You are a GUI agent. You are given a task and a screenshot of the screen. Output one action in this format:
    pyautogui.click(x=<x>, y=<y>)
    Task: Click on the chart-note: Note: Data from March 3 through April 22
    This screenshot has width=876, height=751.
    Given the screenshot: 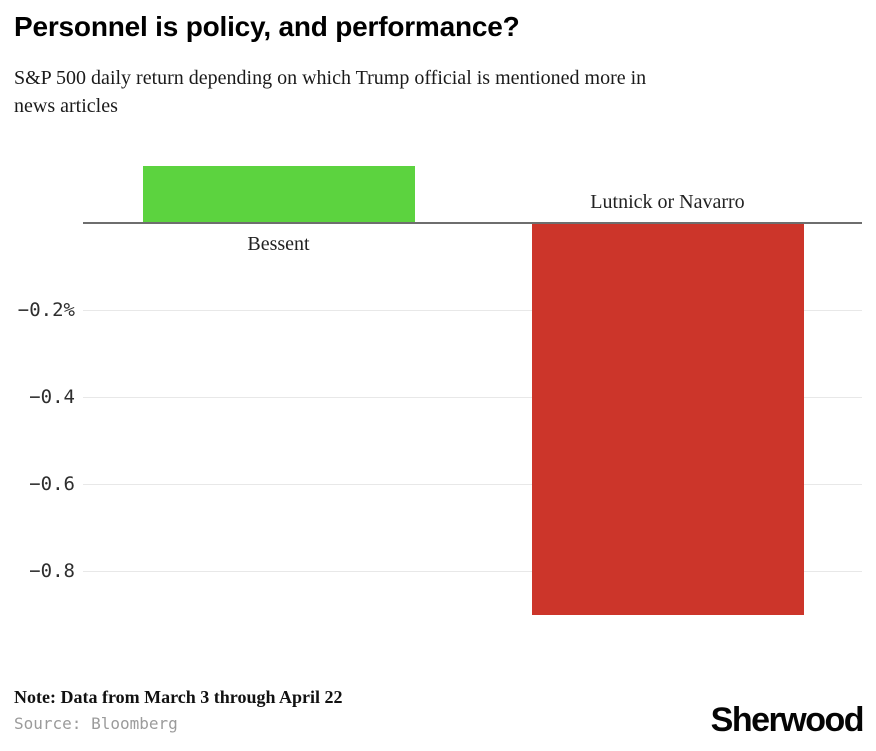 What is the action you would take?
    pyautogui.click(x=178, y=697)
    